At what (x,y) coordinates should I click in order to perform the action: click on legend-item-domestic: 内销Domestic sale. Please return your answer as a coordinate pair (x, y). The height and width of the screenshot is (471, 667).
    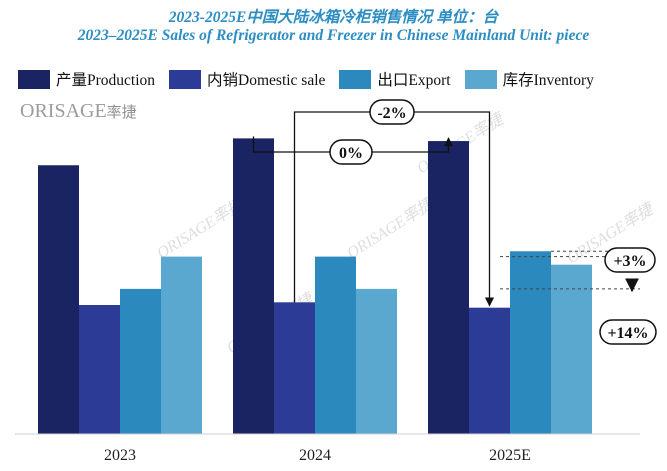
    Looking at the image, I should click on (247, 79).